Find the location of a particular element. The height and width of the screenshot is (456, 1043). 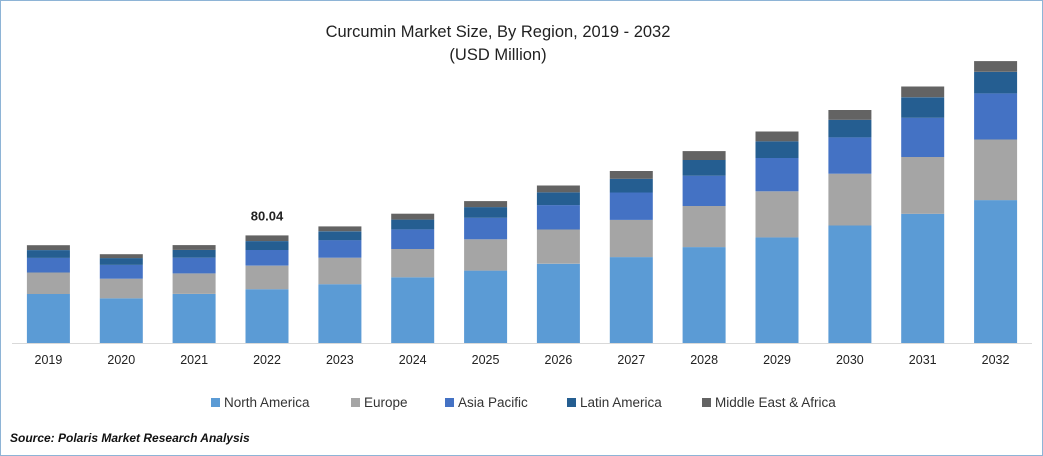

source-note: Source: Polaris Market Research Analysis is located at coordinates (130, 438).